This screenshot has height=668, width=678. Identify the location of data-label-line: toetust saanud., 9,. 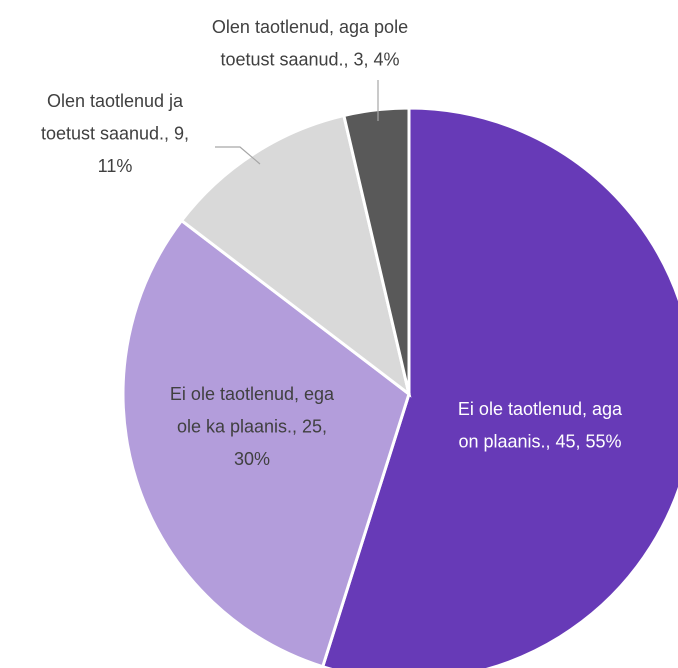
(115, 133).